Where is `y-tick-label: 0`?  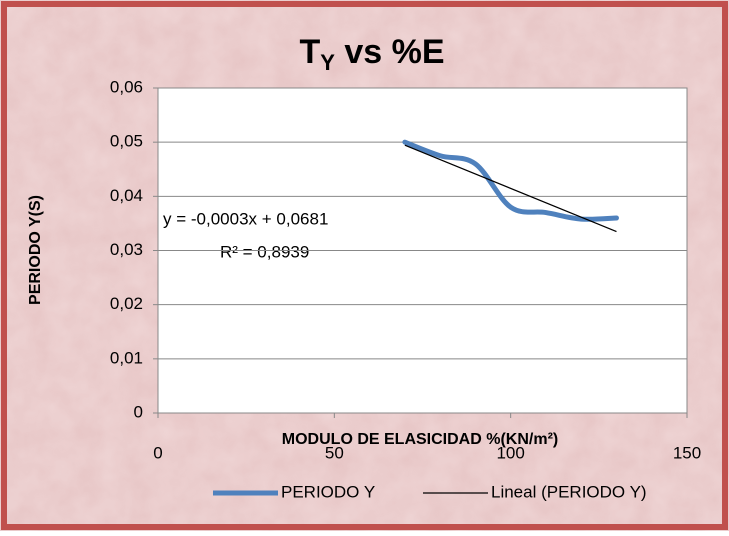 y-tick-label: 0 is located at coordinates (138, 411).